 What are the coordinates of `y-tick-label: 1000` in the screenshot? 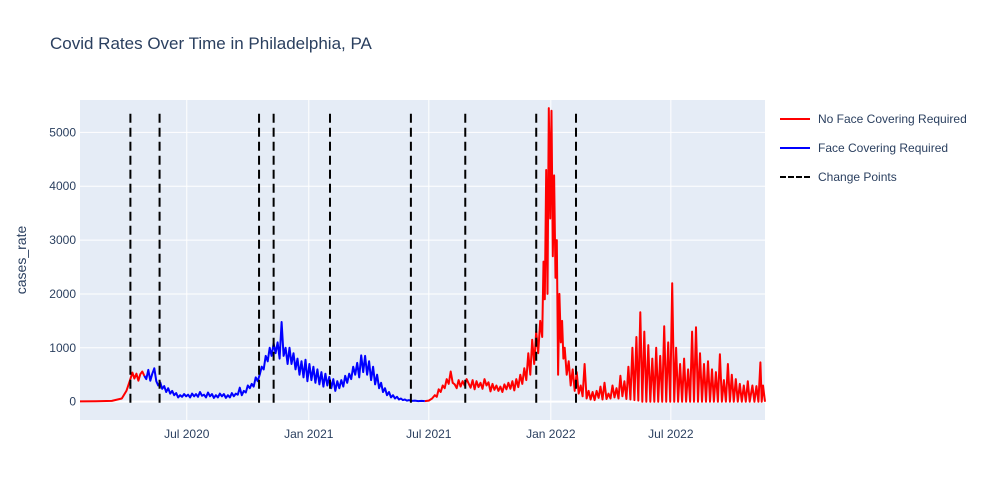 It's located at (62, 348).